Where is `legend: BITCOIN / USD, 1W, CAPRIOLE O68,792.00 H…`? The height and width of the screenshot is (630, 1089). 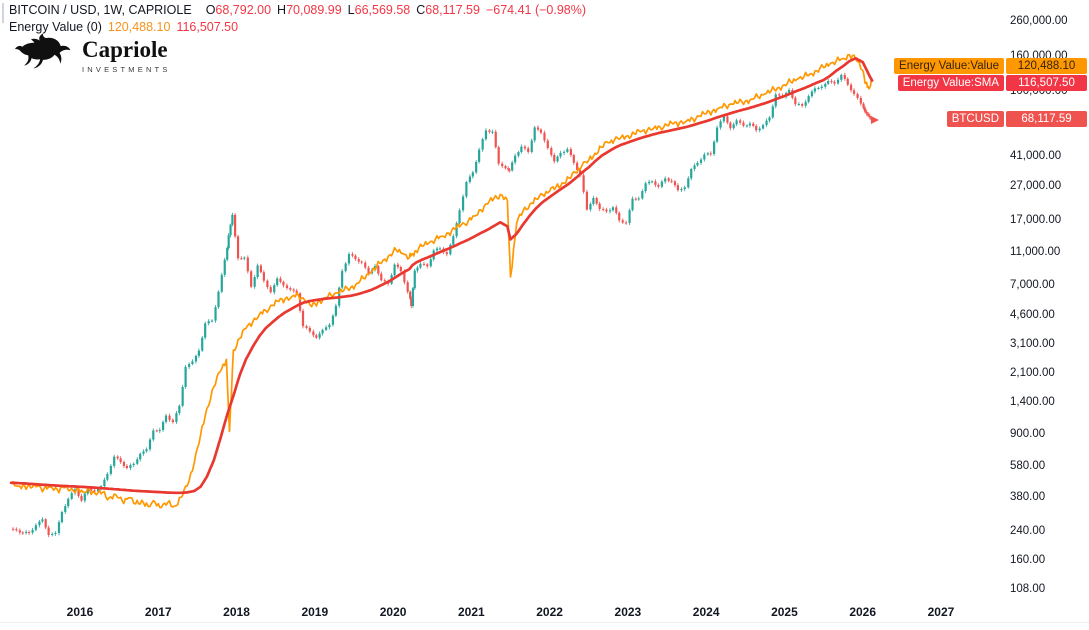 legend: BITCOIN / USD, 1W, CAPRIOLE O68,792.00 H… is located at coordinates (297, 19).